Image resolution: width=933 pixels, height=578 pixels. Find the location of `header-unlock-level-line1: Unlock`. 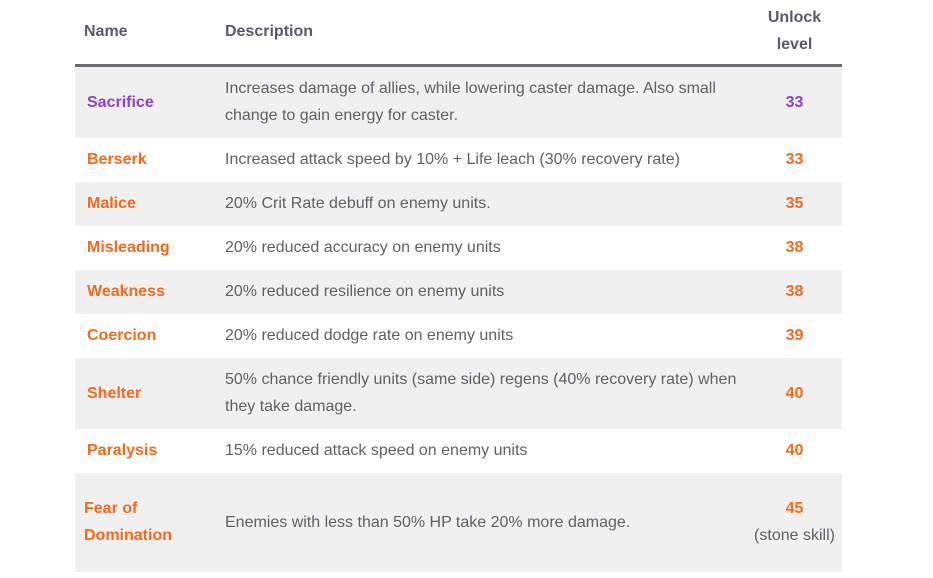

header-unlock-level-line1: Unlock is located at coordinates (794, 17).